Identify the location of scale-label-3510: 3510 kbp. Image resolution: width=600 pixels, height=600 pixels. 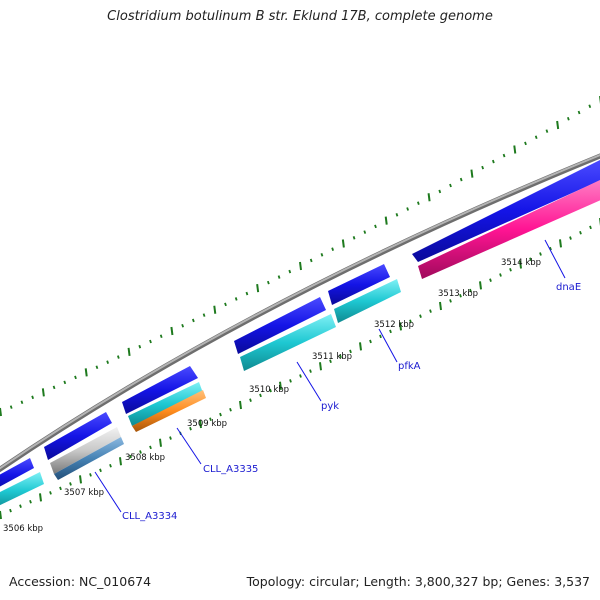
(269, 390).